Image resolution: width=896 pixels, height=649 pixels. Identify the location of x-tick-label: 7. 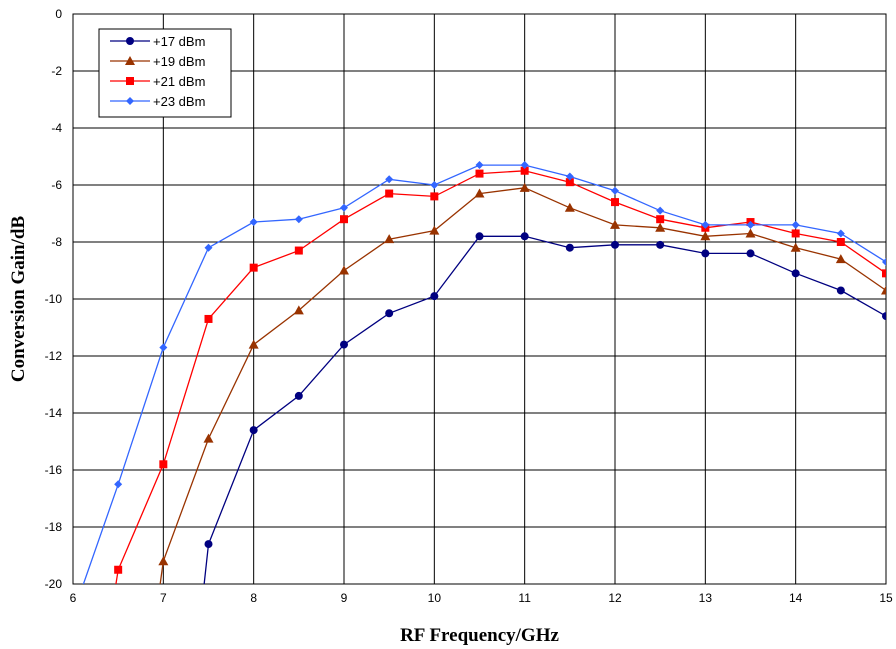
(163, 598).